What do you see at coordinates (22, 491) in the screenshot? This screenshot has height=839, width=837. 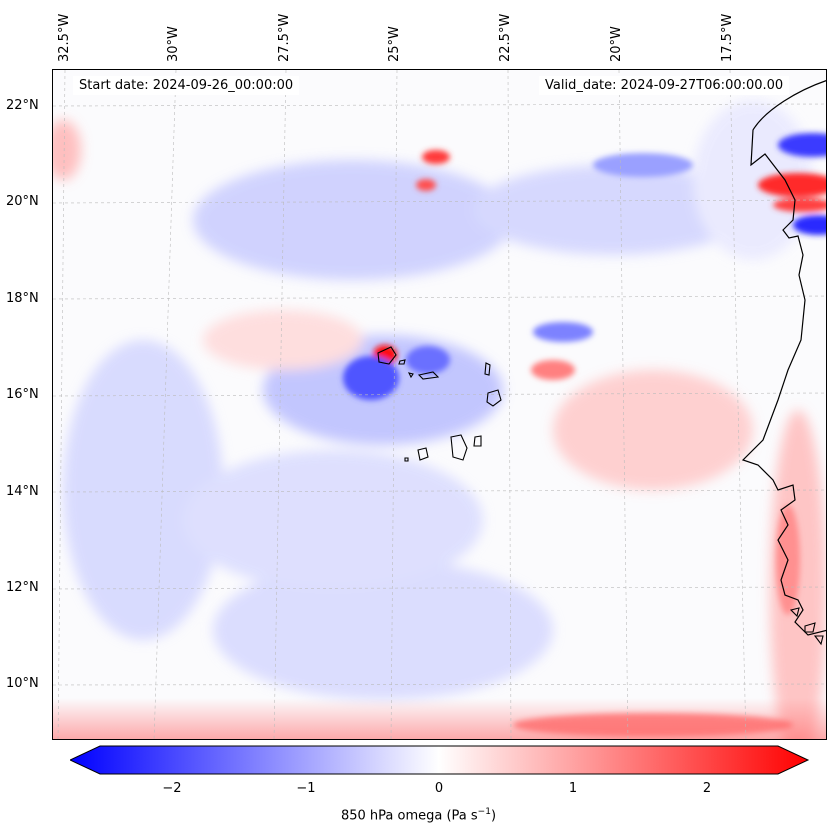 I see `lat-label-14n: 14°N` at bounding box center [22, 491].